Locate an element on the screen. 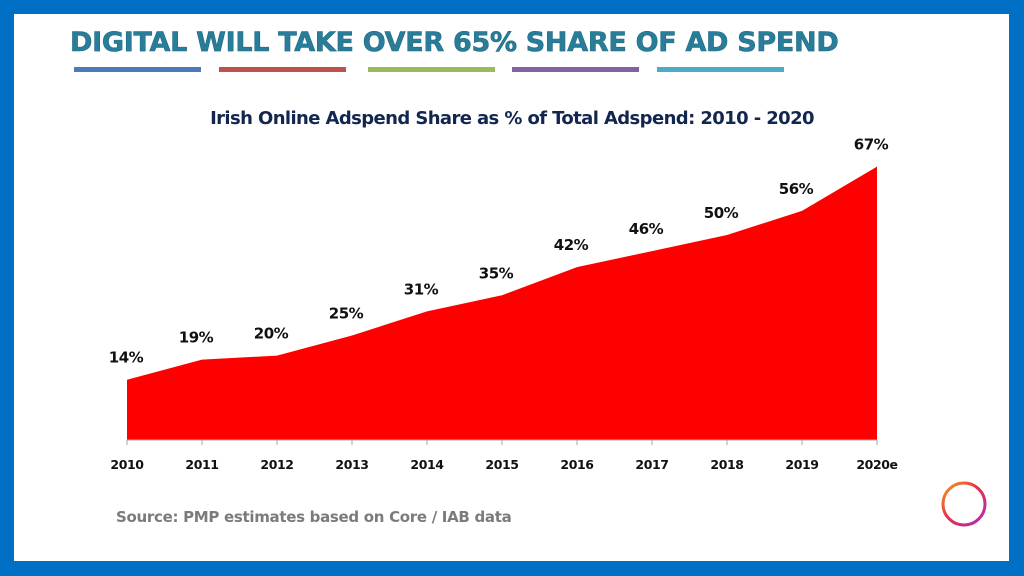  data-label: 35% is located at coordinates (496, 273).